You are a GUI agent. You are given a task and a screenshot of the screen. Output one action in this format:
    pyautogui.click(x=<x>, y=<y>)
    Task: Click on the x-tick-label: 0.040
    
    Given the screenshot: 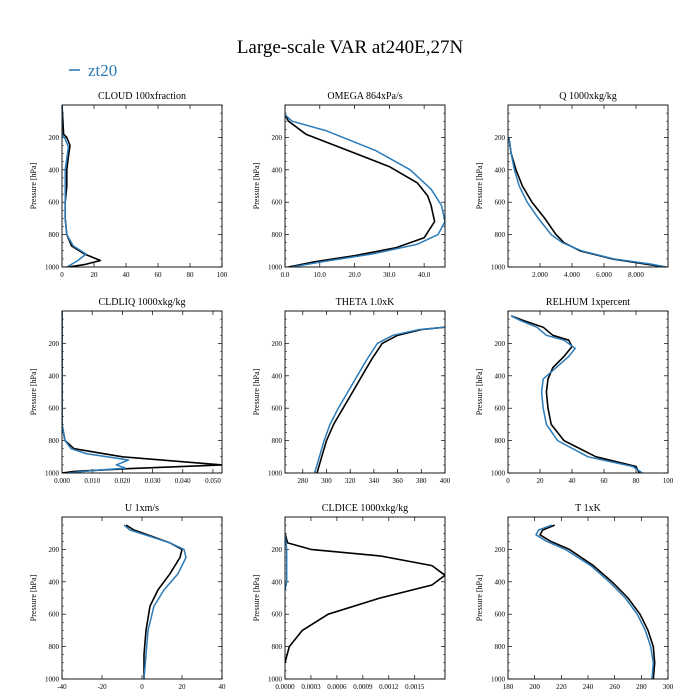 What is the action you would take?
    pyautogui.click(x=183, y=481)
    